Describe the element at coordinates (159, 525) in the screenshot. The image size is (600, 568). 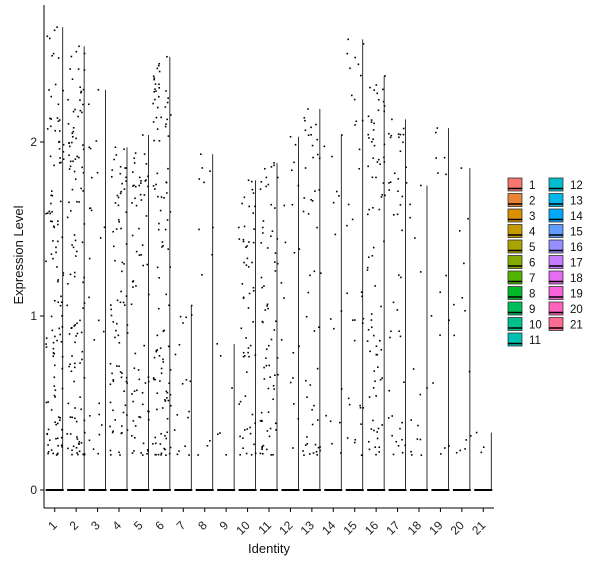
I see `x-tick-label: 6` at that location.